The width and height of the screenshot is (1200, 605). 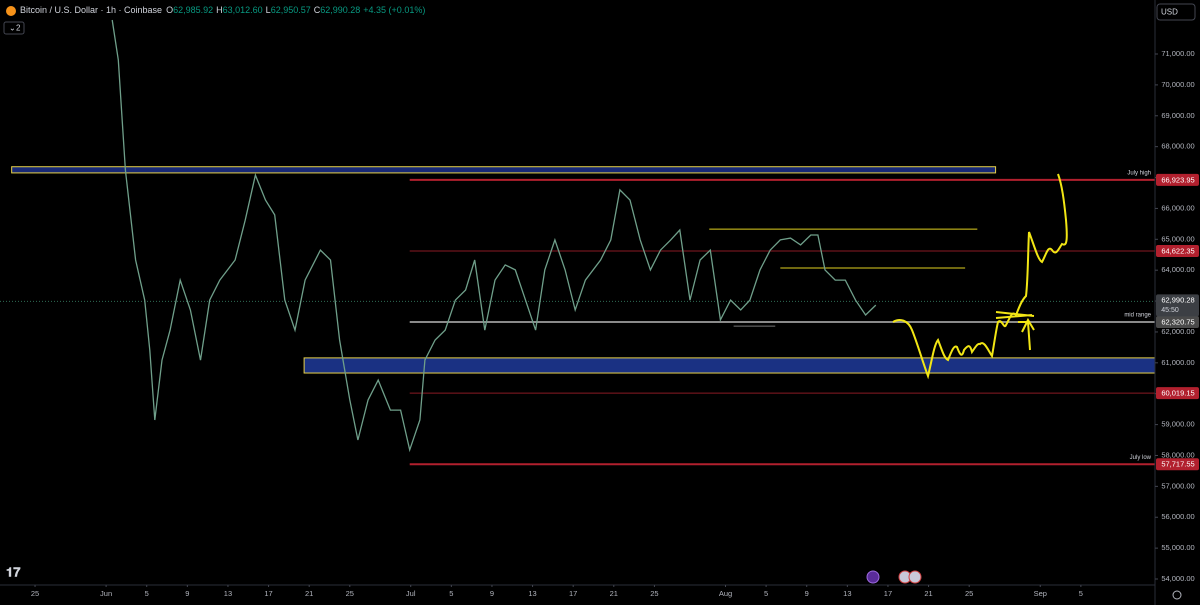 What do you see at coordinates (91, 10) in the screenshot?
I see `symbol-title: Bitcoin / U.S. Dollar · 1h · Coinbase` at bounding box center [91, 10].